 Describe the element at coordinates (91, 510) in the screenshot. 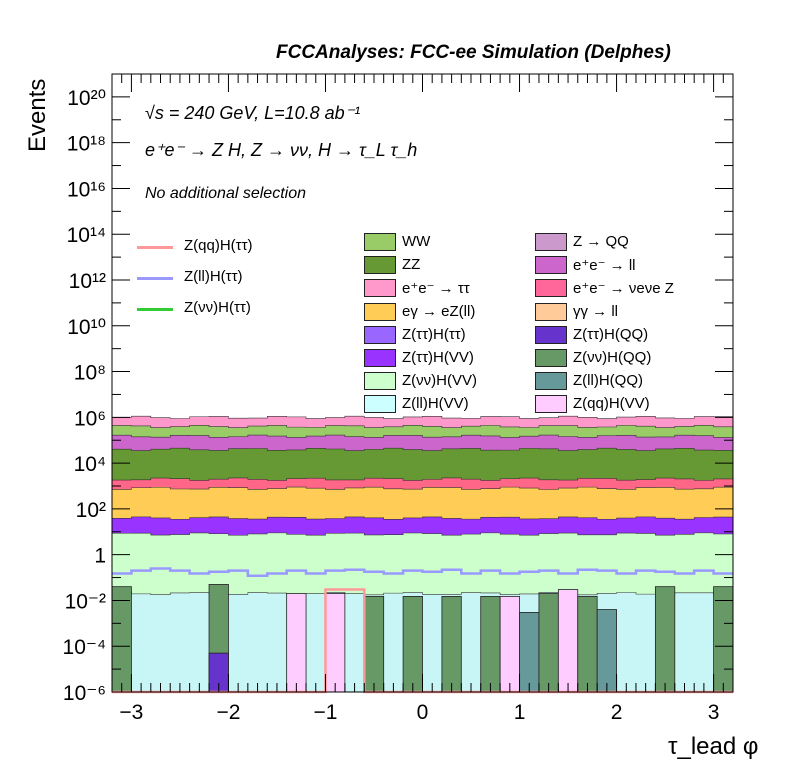

I see `y-tick-label: 10²` at that location.